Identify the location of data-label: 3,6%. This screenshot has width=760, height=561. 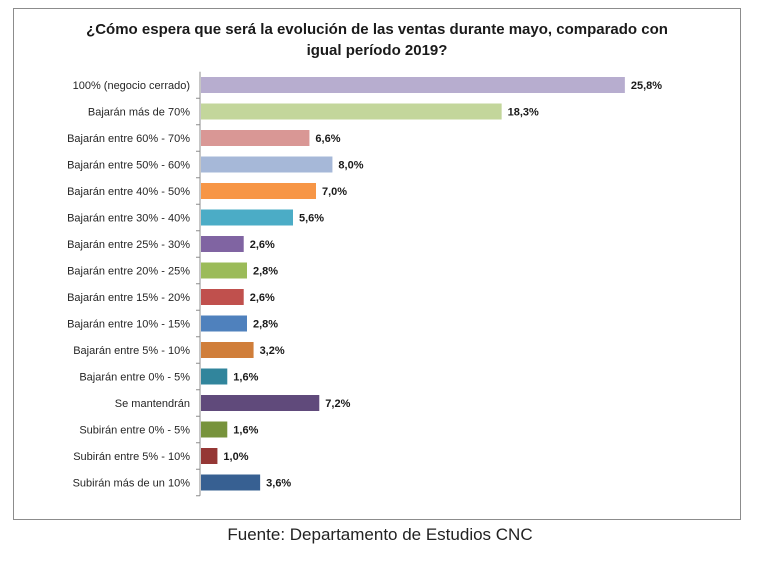
(278, 484).